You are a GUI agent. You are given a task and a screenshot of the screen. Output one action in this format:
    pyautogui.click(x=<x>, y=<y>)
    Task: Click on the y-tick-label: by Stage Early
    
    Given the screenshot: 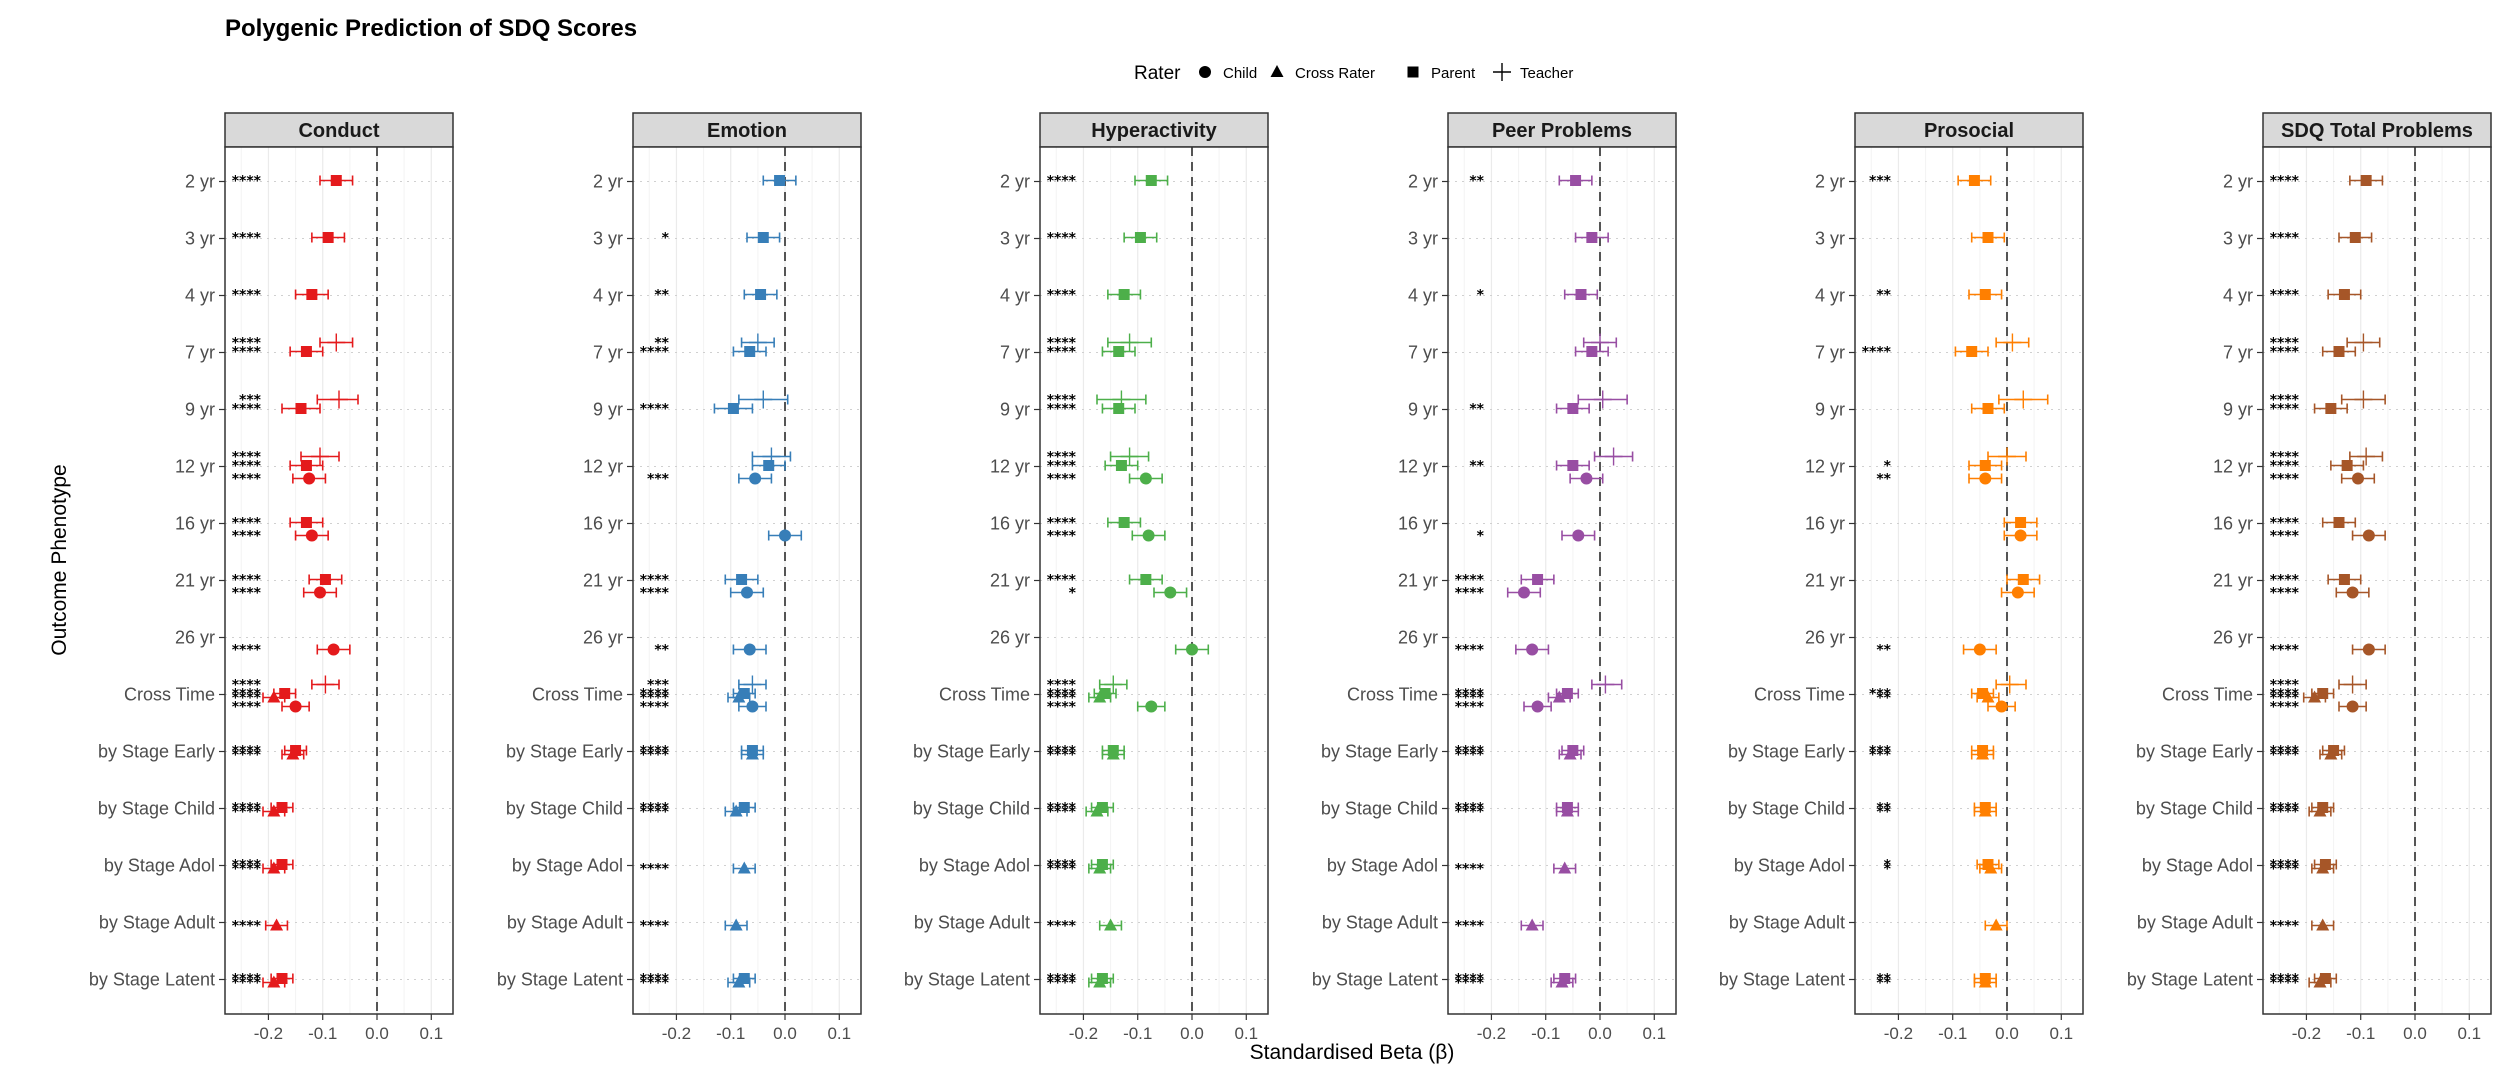 What is the action you would take?
    pyautogui.click(x=971, y=752)
    